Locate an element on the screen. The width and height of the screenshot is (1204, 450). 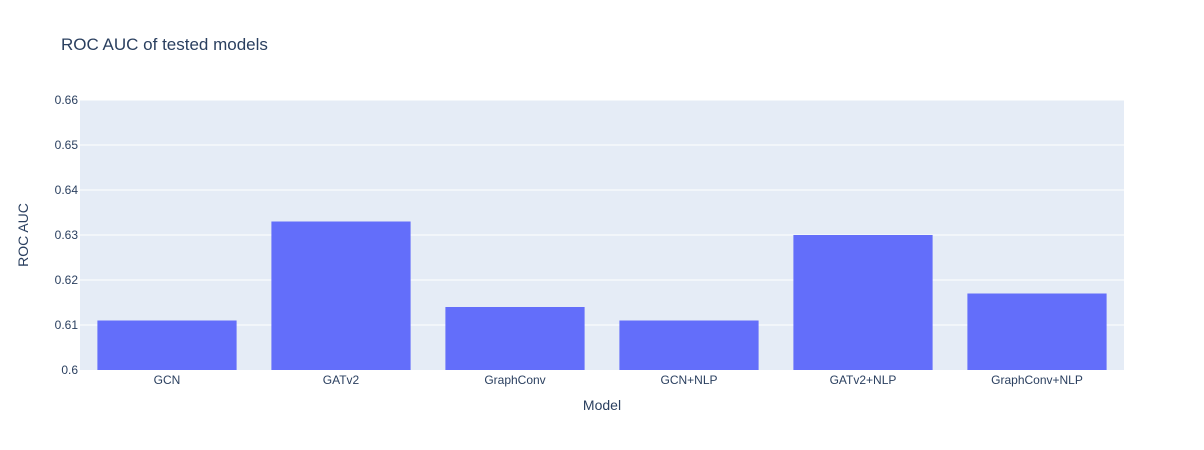
y-tick-label: 0.62 is located at coordinates (67, 280).